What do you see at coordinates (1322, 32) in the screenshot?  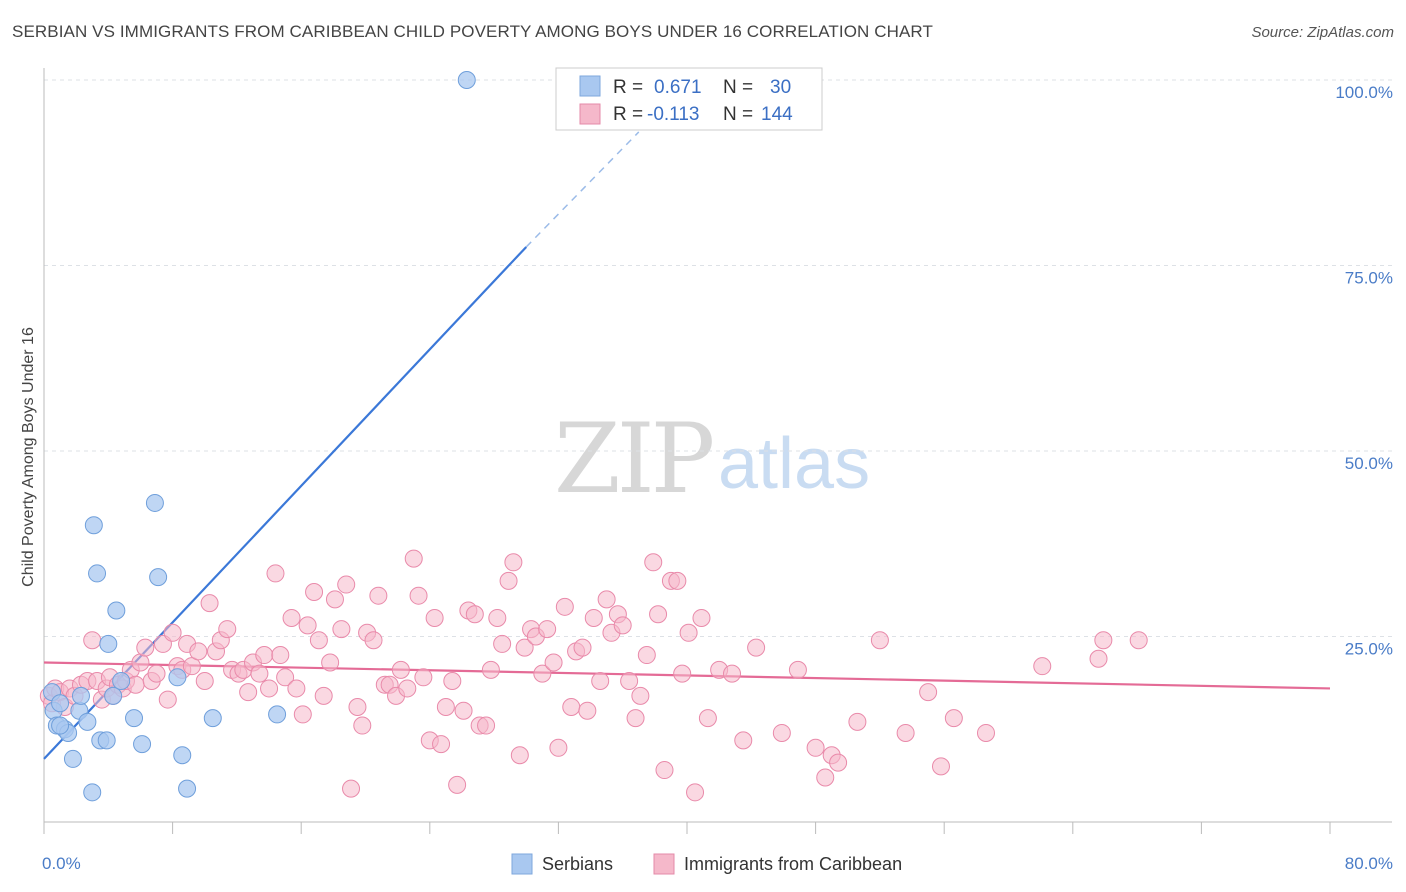 I see `source-label: Source: ZipAtlas.com` at bounding box center [1322, 32].